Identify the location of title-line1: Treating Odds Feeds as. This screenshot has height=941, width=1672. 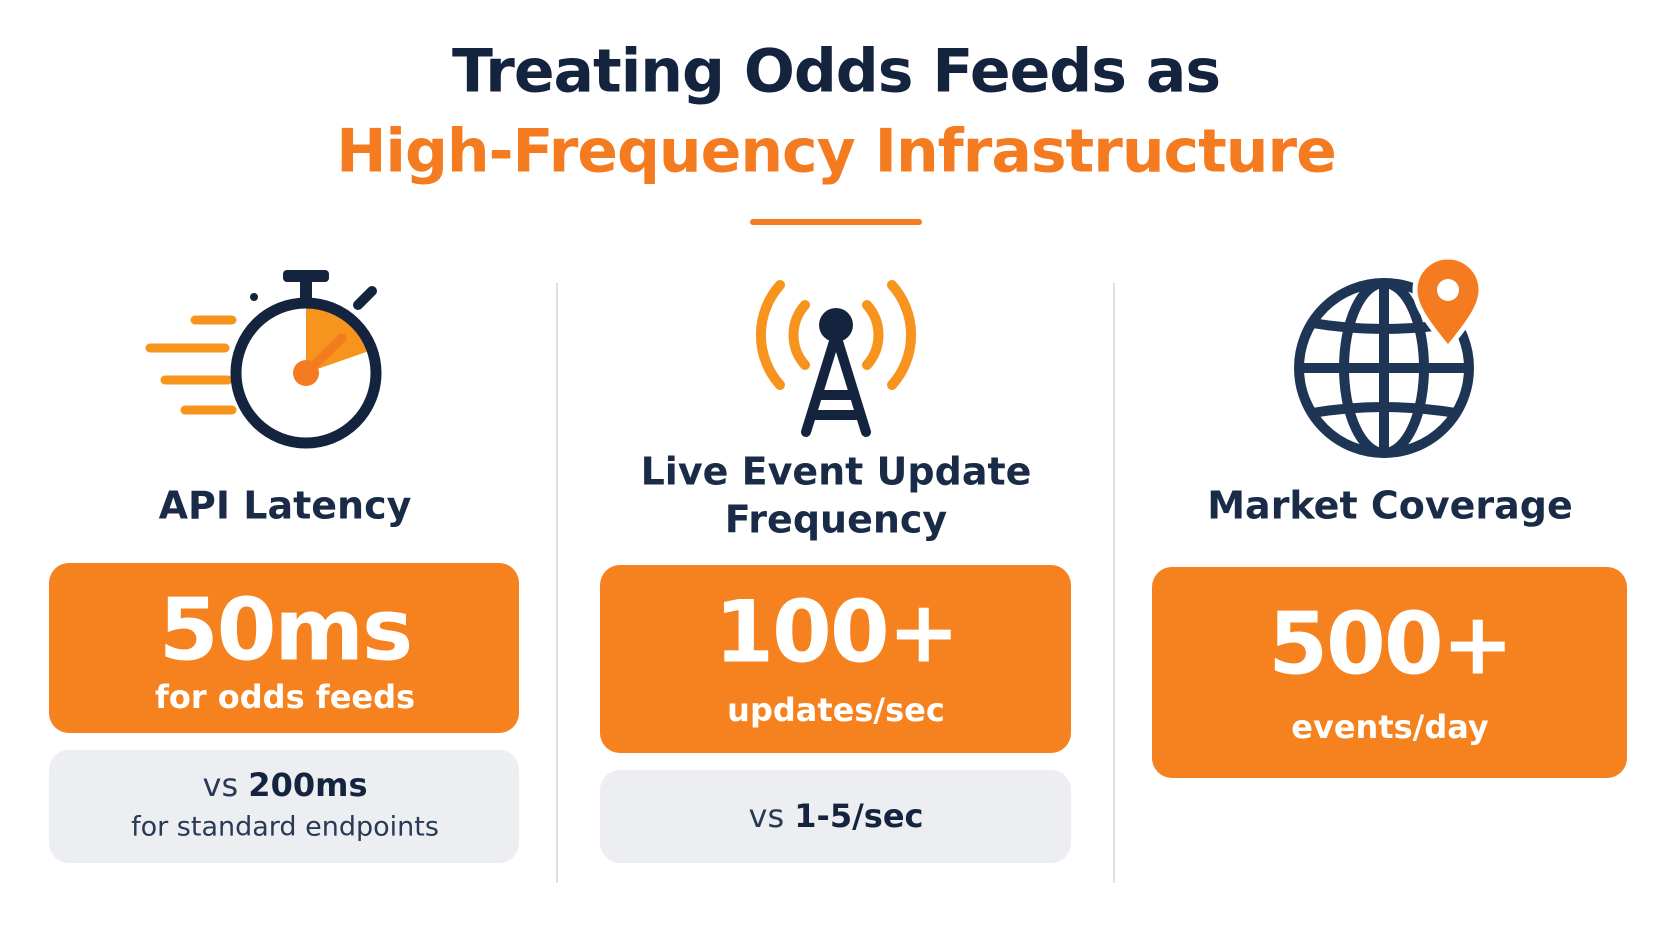
(836, 72).